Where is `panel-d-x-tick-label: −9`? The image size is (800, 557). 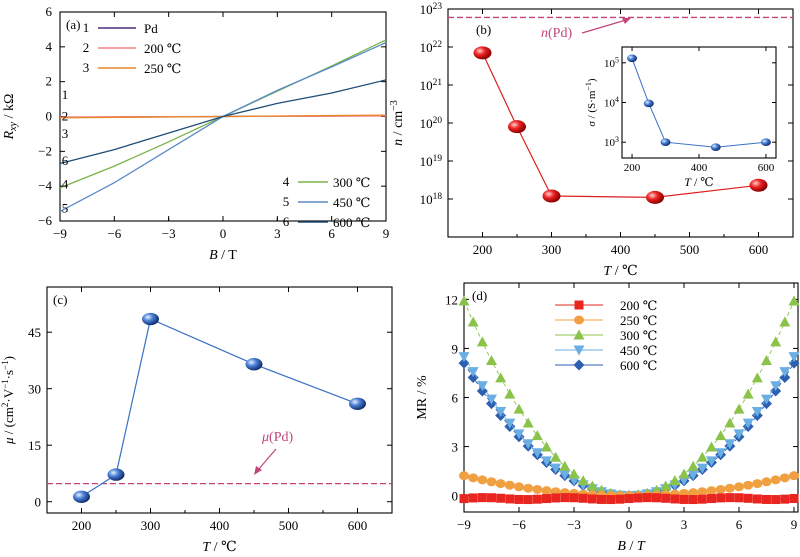
panel-d-x-tick-label: −9 is located at coordinates (464, 524).